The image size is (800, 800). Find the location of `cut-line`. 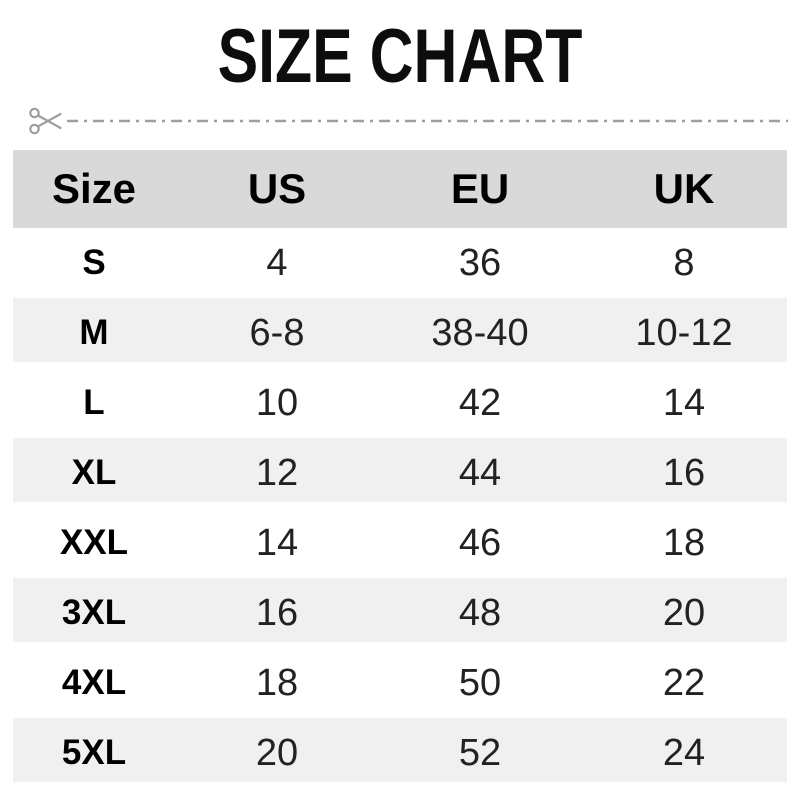

cut-line is located at coordinates (408, 121).